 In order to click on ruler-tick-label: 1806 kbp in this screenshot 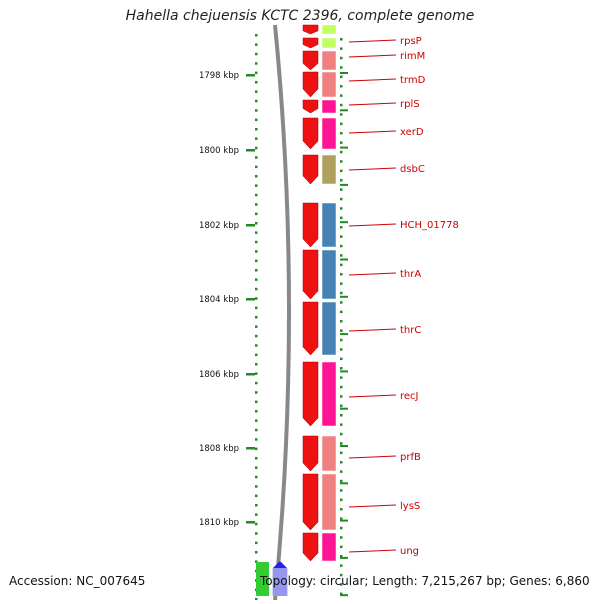, I will do `click(219, 375)`.